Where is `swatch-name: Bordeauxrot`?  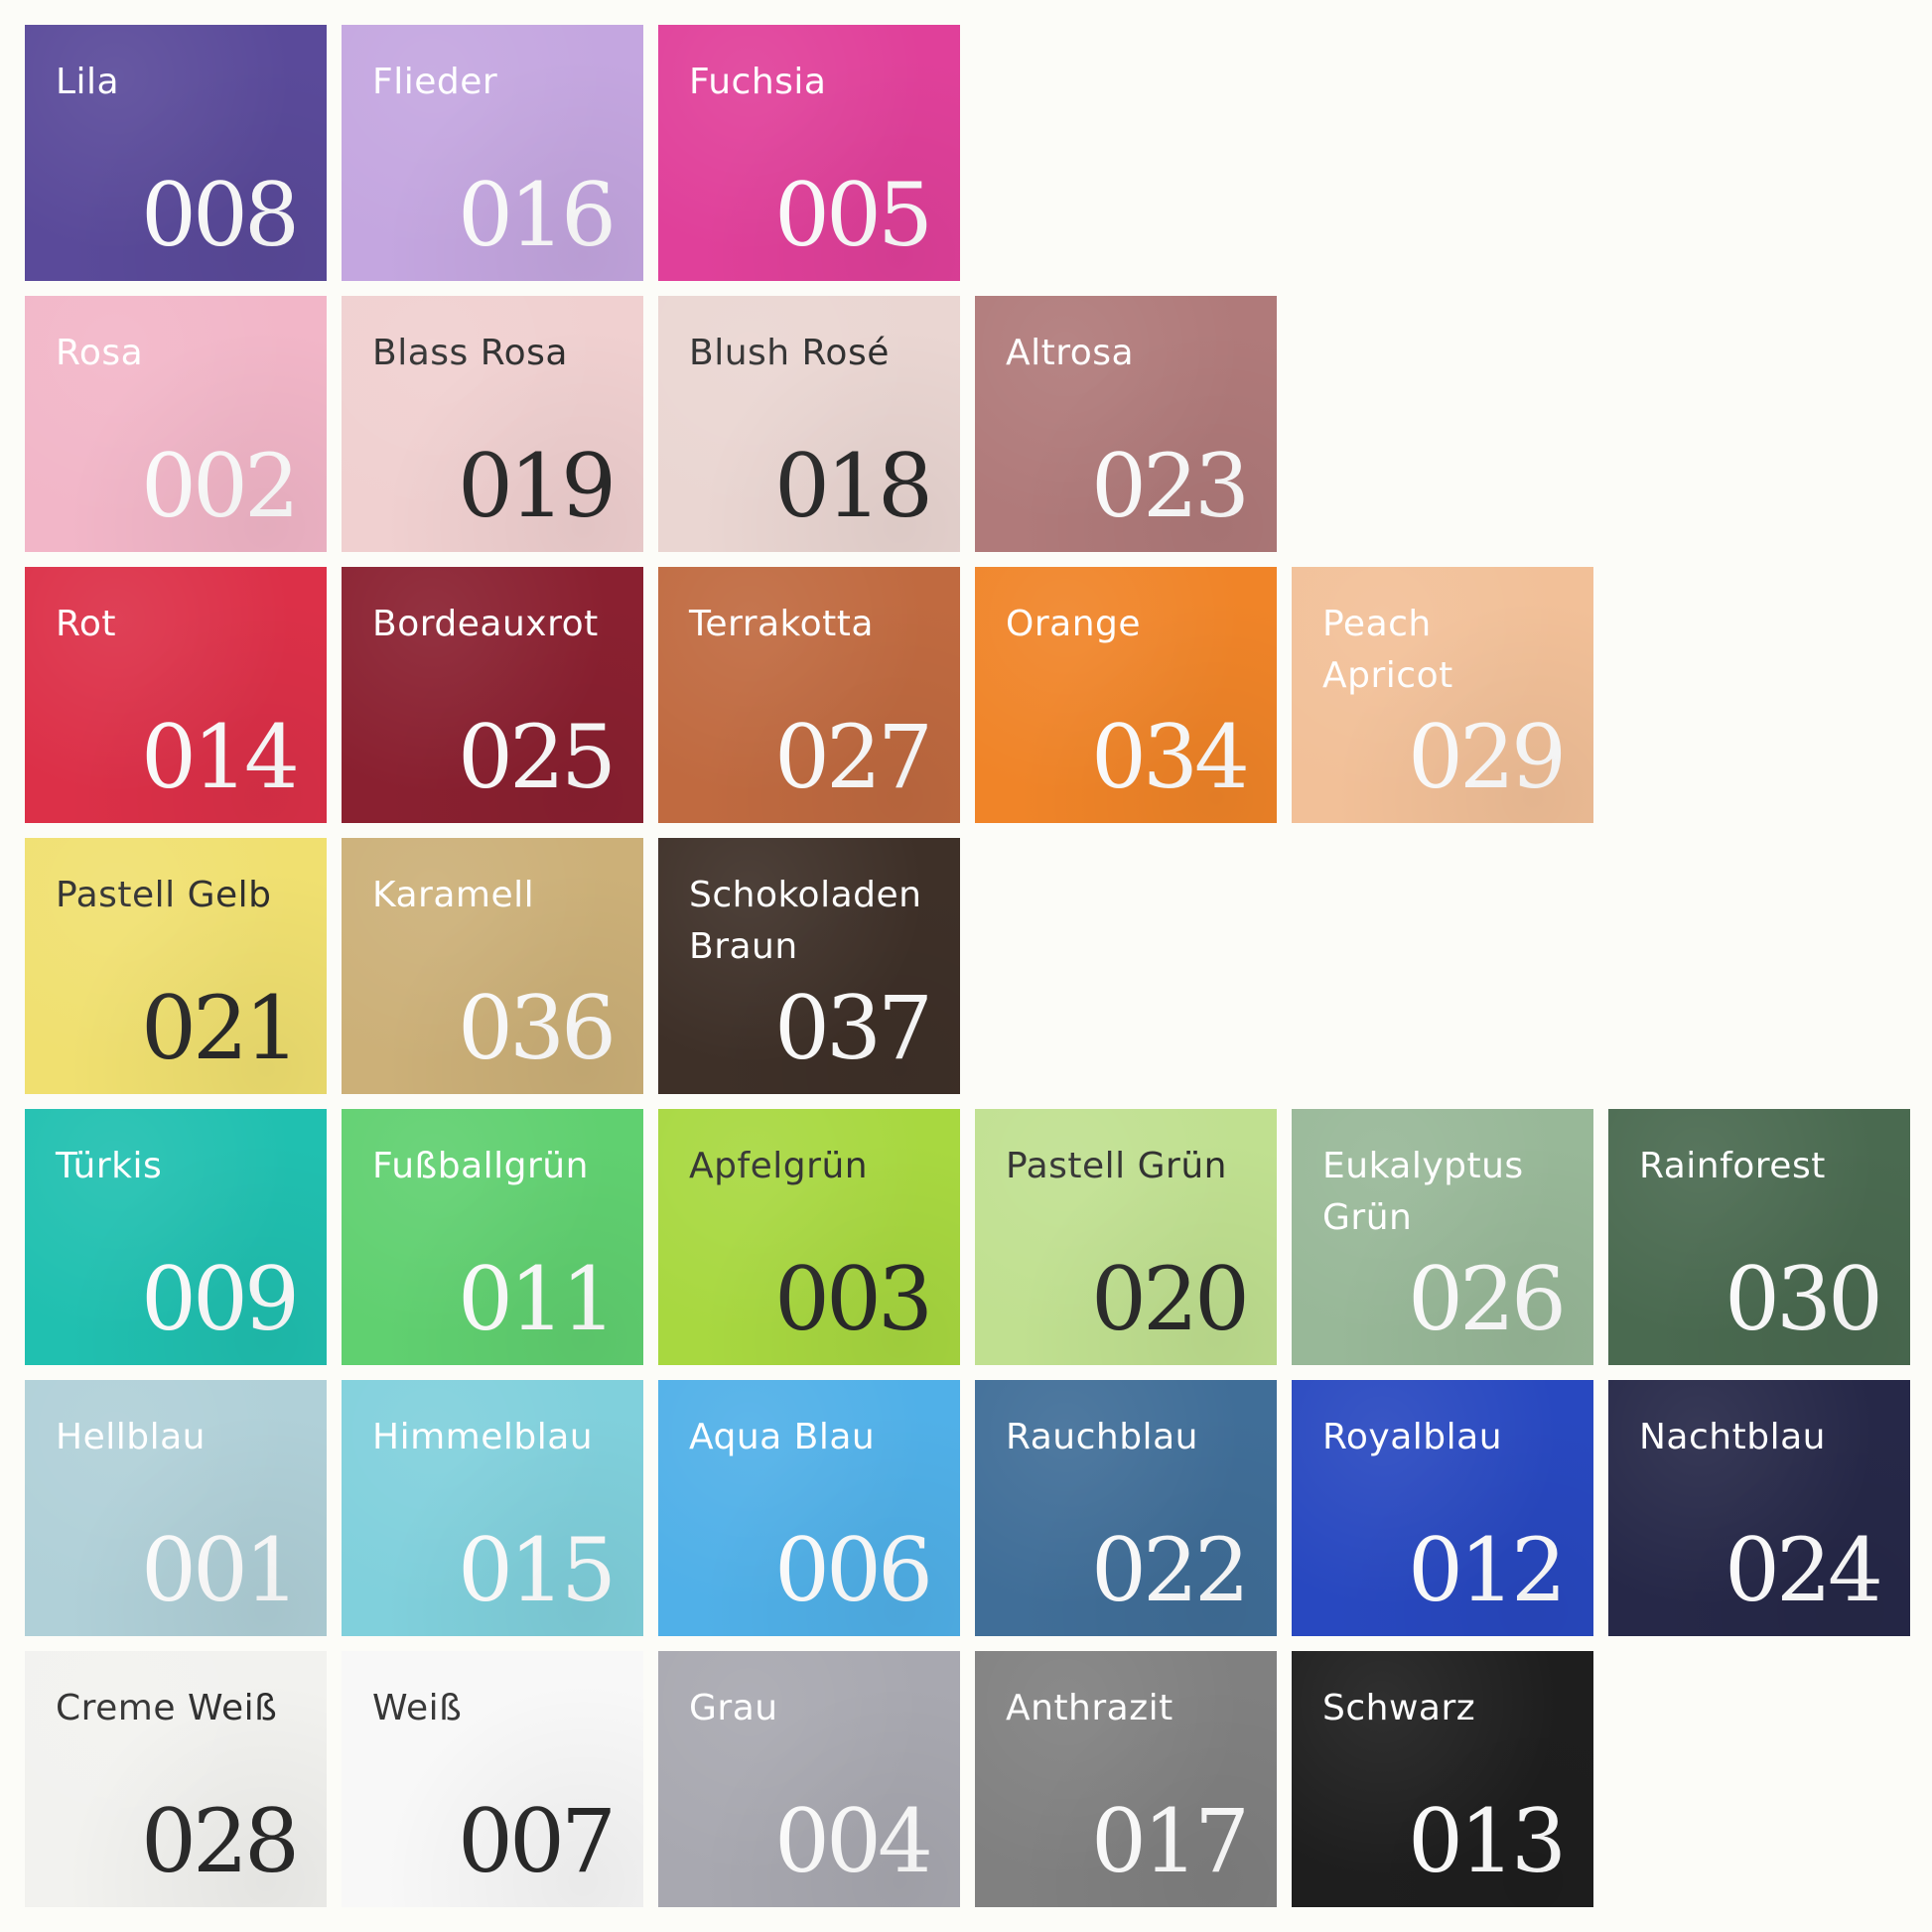 swatch-name: Bordeauxrot is located at coordinates (486, 624).